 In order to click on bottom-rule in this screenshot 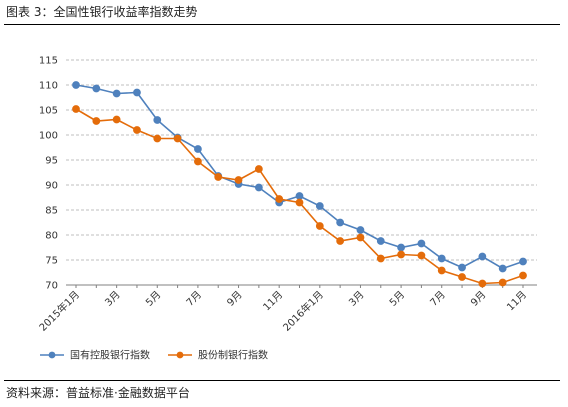, I will do `click(282, 380)`.